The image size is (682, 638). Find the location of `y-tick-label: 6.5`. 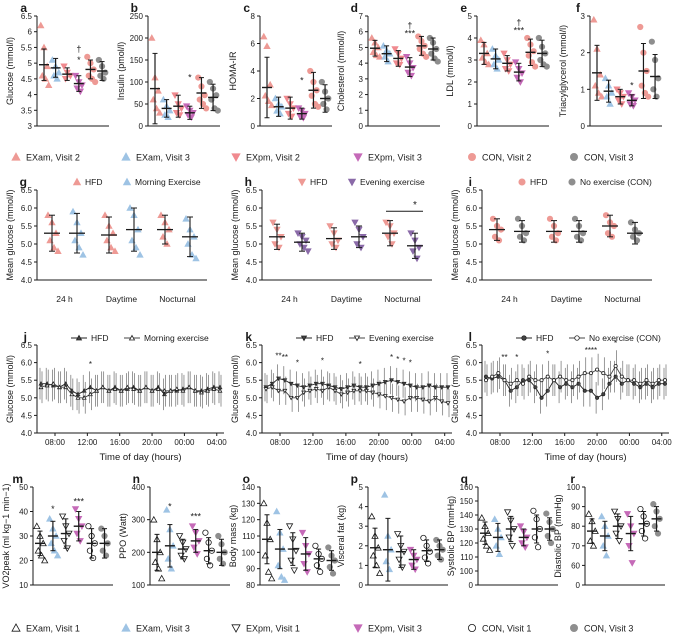

y-tick-label: 6.5 is located at coordinates (27, 345).